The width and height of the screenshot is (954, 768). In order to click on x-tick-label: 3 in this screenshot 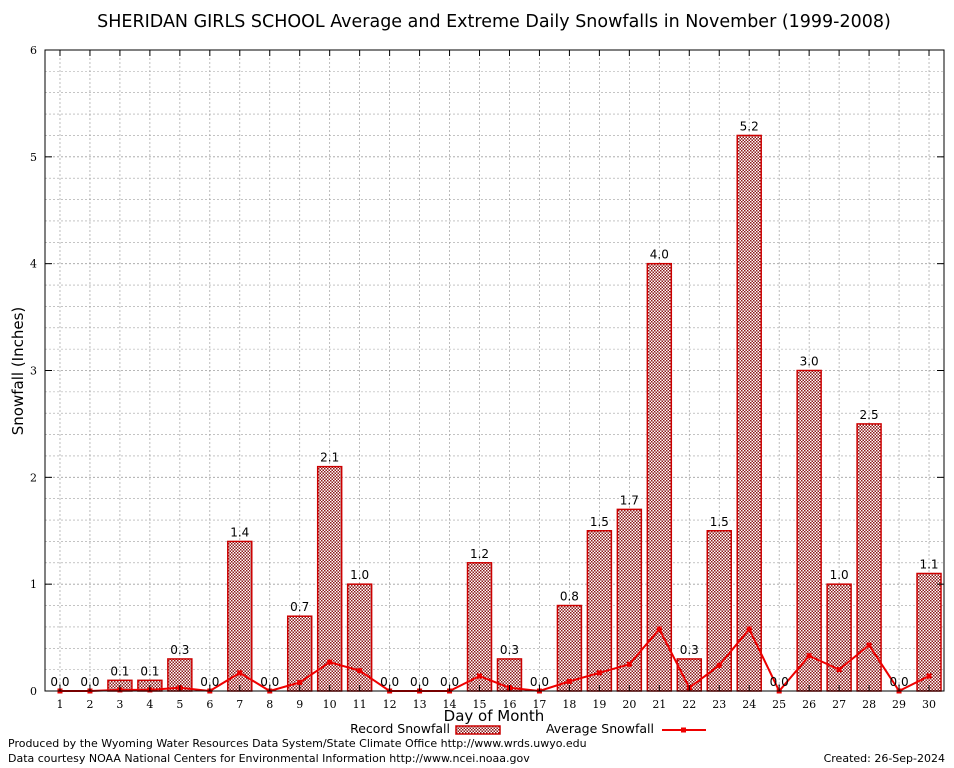, I will do `click(119, 704)`.